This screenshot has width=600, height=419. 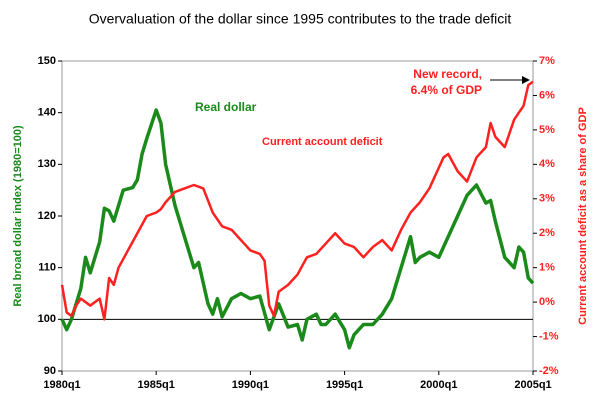 I want to click on y2-tick-label: -2%, so click(x=549, y=371).